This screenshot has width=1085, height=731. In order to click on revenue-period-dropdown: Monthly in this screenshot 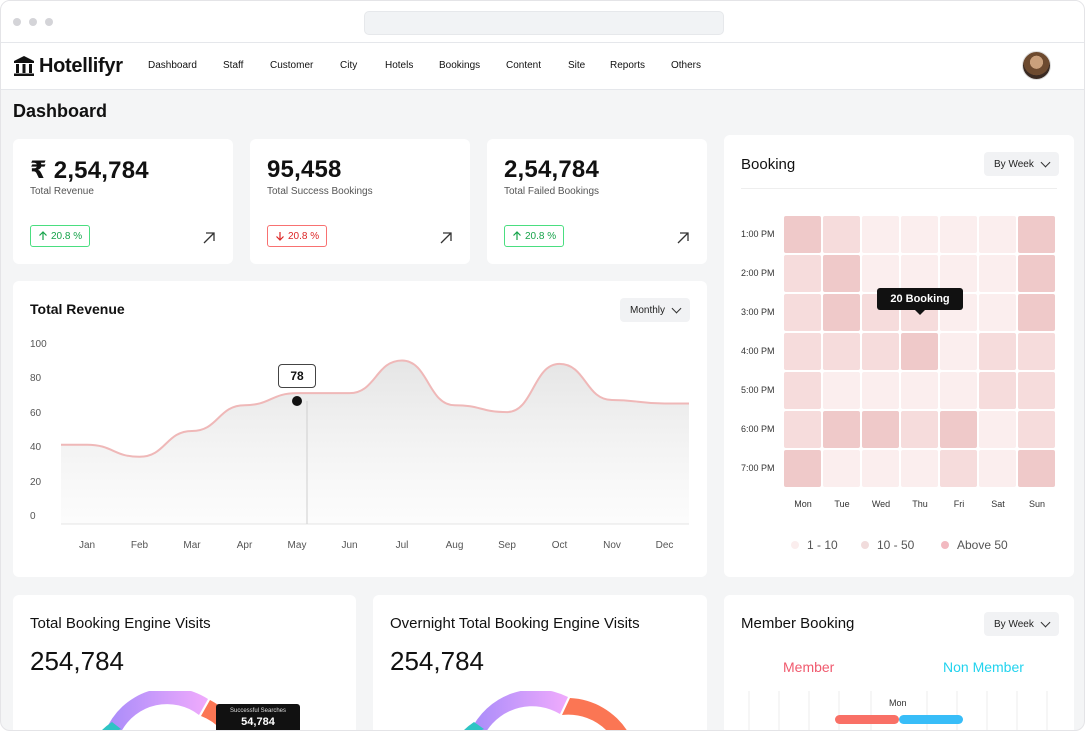, I will do `click(655, 310)`.